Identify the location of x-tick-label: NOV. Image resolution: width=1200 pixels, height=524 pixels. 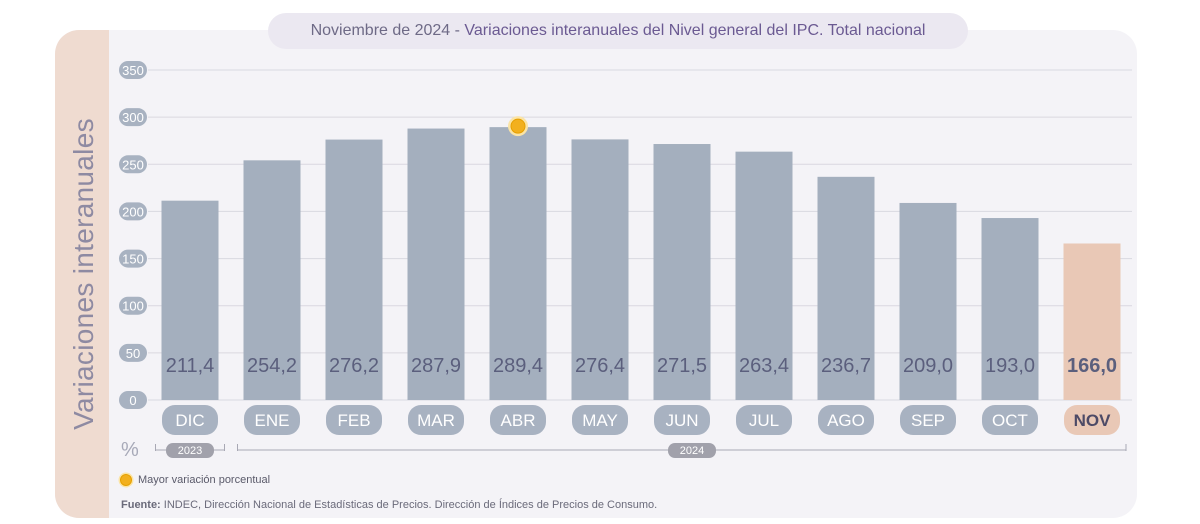
(1093, 420).